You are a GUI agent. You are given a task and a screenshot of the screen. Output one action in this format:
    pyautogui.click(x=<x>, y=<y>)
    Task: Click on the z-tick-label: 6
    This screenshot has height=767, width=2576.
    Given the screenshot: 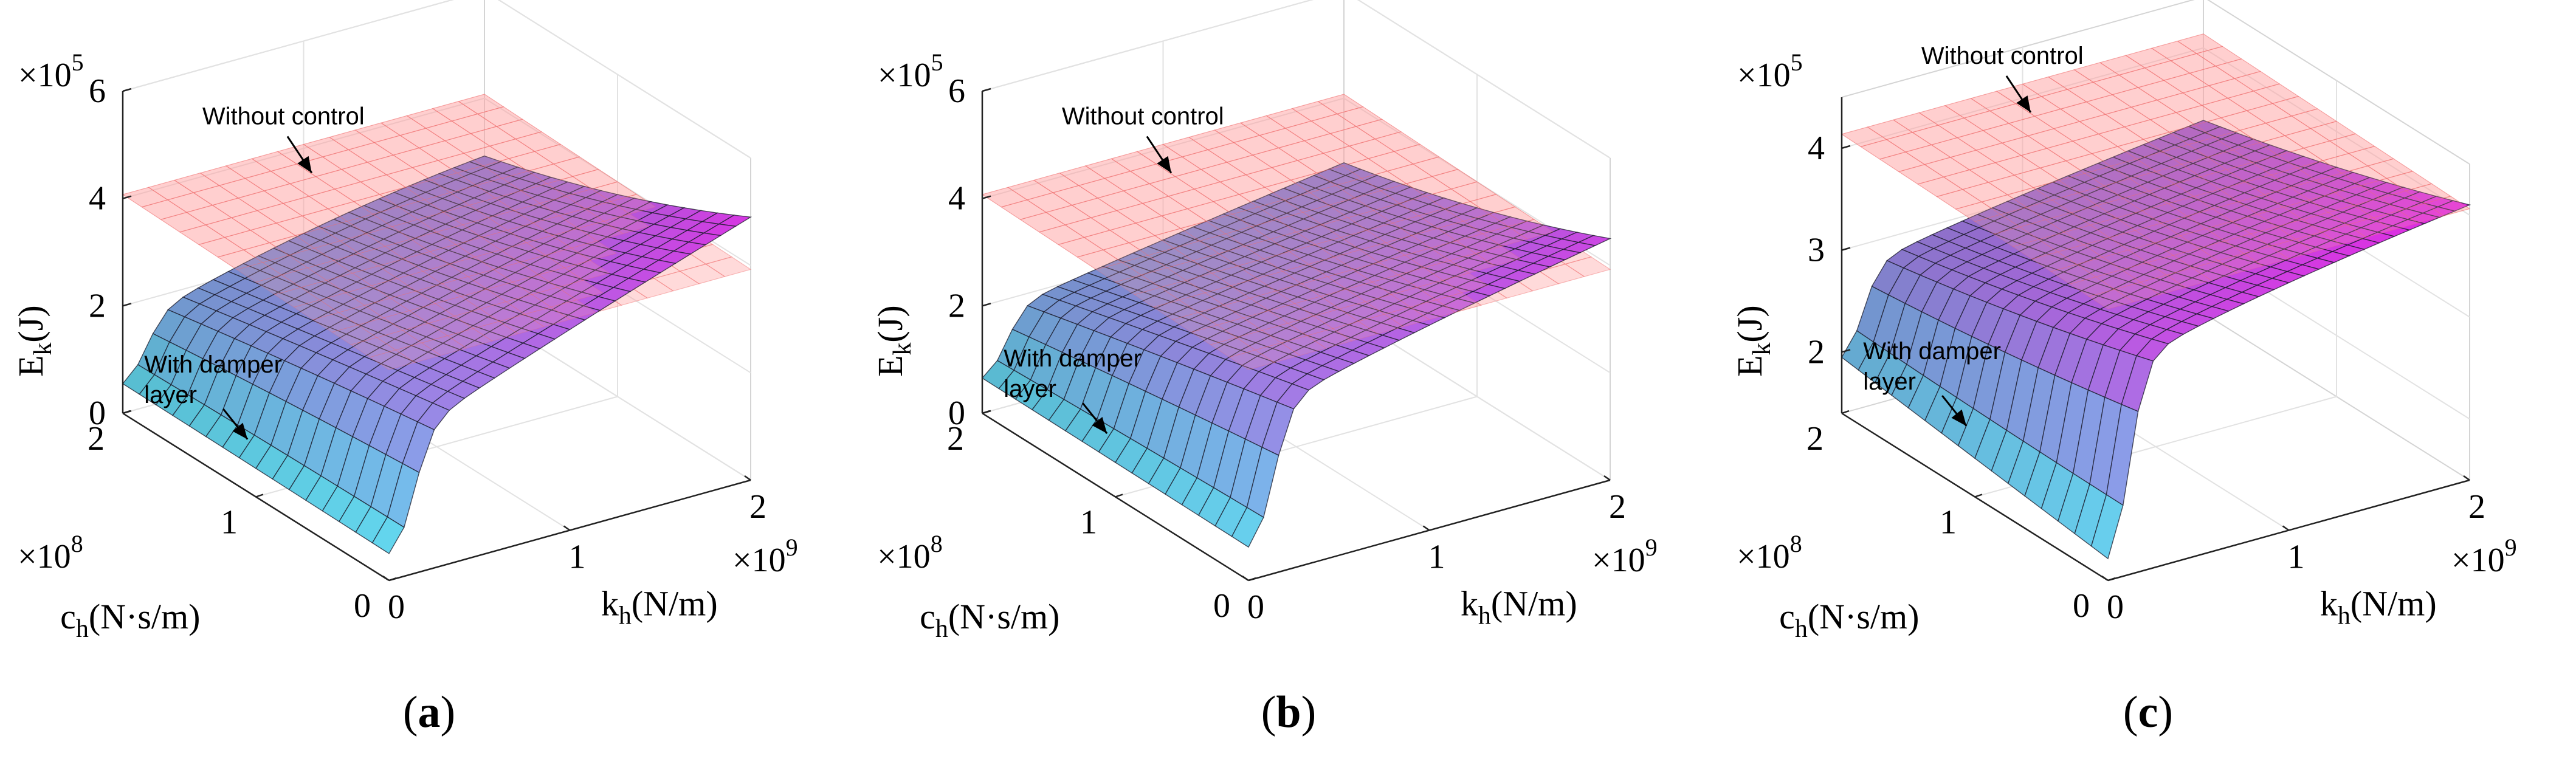 What is the action you would take?
    pyautogui.click(x=97, y=91)
    